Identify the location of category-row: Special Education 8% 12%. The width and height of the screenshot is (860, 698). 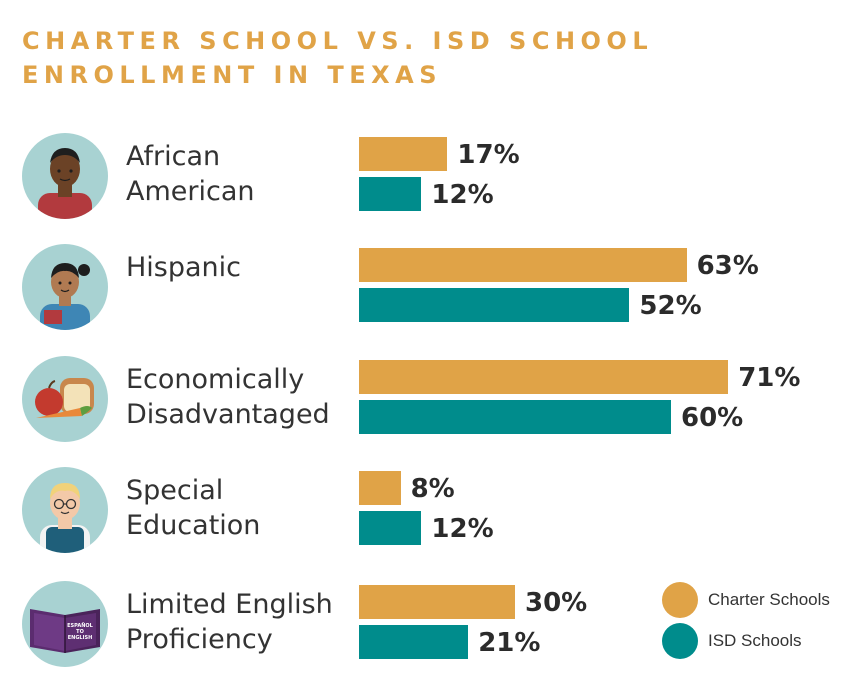
(430, 517).